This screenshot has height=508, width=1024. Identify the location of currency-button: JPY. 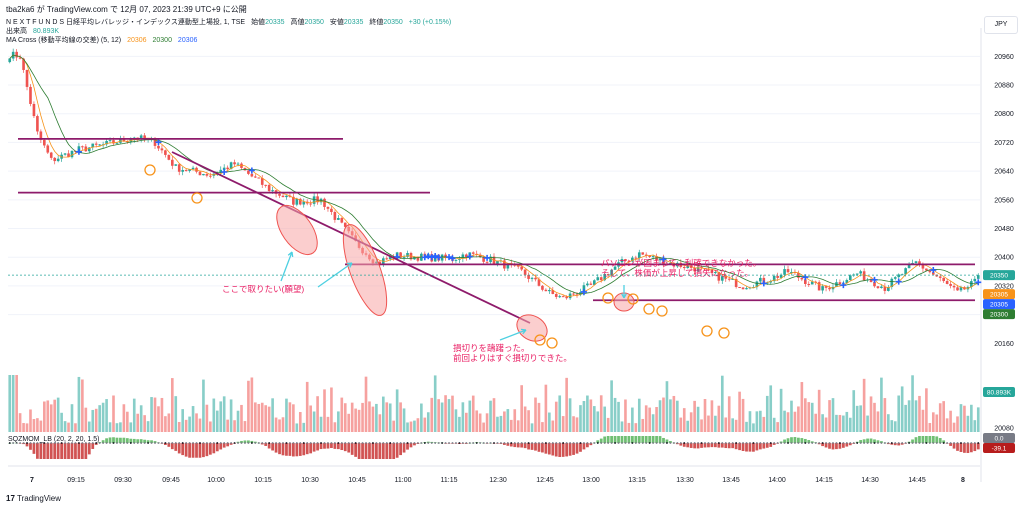
(1001, 25).